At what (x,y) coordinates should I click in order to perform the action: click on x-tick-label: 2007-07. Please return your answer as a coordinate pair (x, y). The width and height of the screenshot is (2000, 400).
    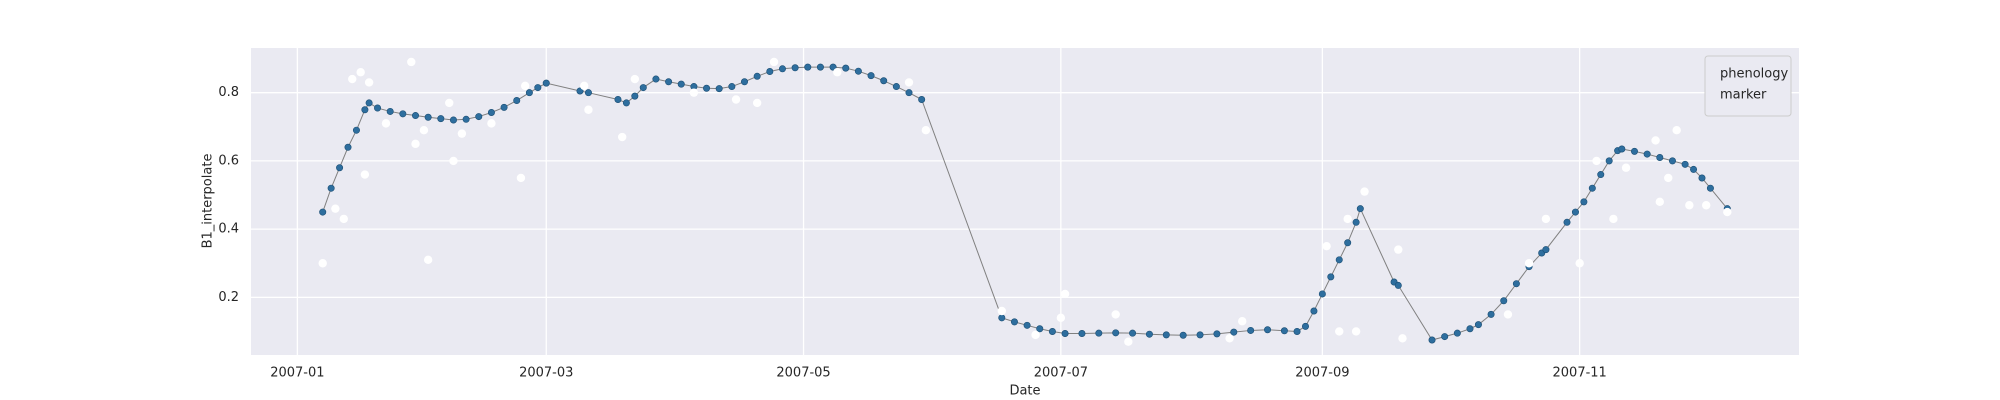
    Looking at the image, I should click on (1061, 373).